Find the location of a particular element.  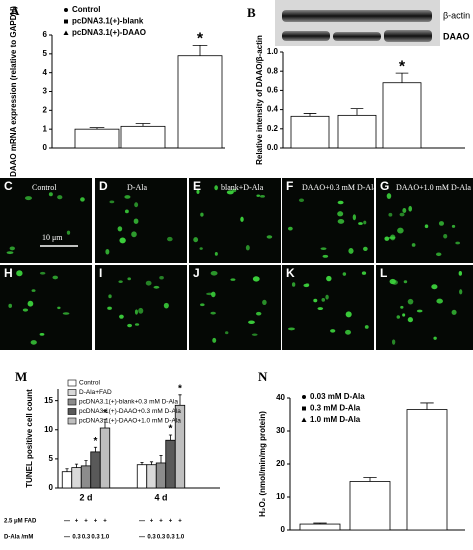

legend-label: pcDNA3.1(+)-blank is located at coordinates (108, 21).